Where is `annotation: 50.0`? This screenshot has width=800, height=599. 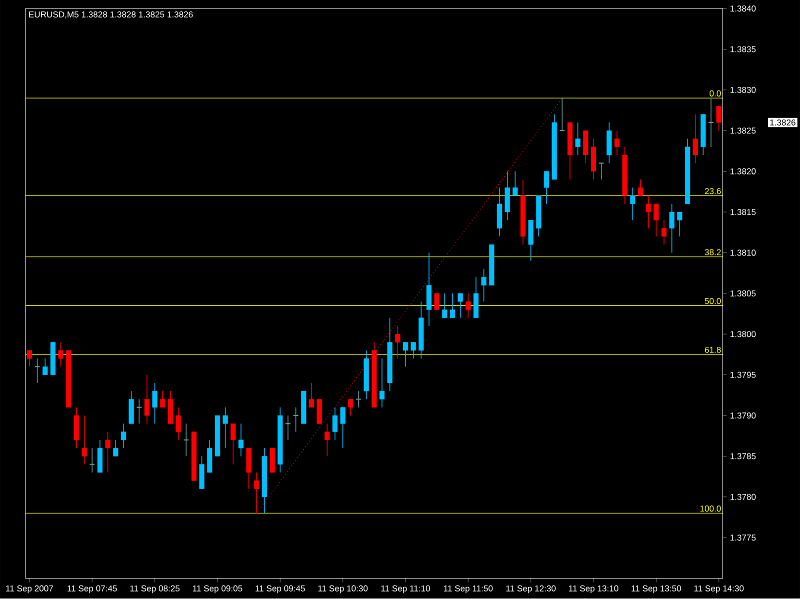 annotation: 50.0 is located at coordinates (712, 301).